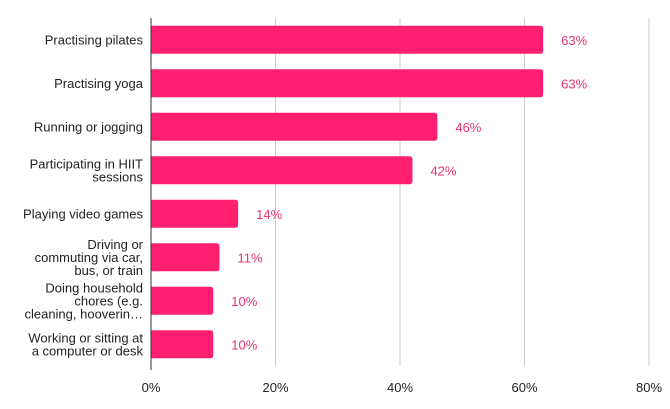 The width and height of the screenshot is (670, 409). Describe the element at coordinates (88, 350) in the screenshot. I see `category-label: a computer or desk` at that location.